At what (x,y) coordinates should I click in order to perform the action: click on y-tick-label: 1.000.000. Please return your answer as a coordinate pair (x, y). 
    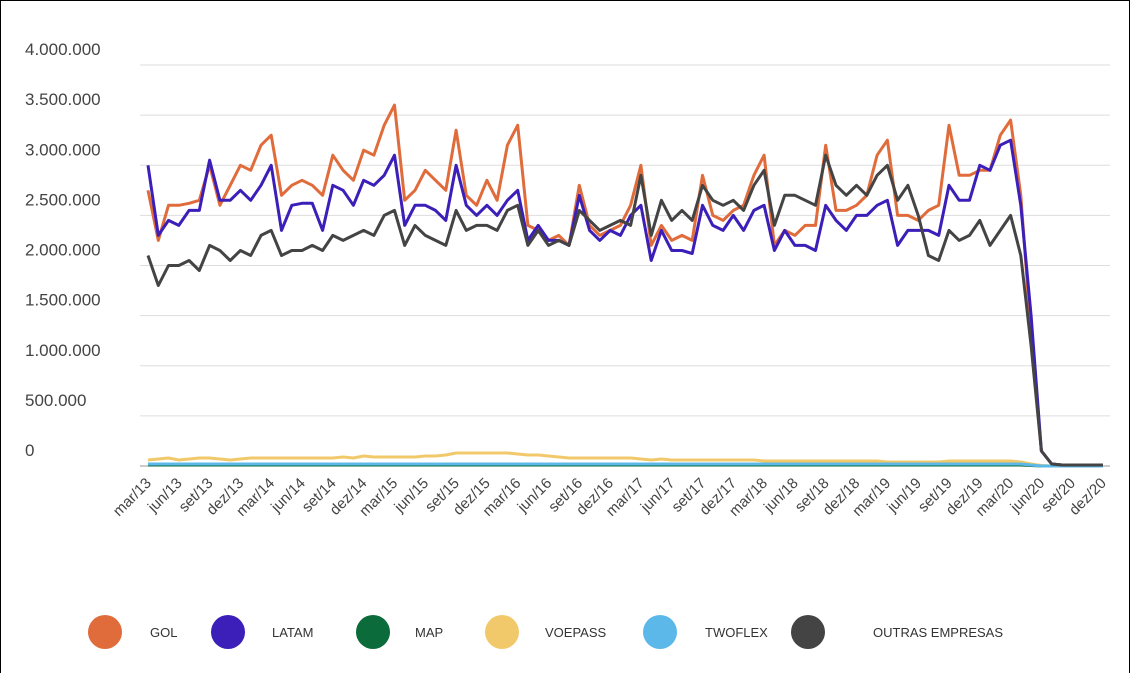
    Looking at the image, I should click on (63, 350).